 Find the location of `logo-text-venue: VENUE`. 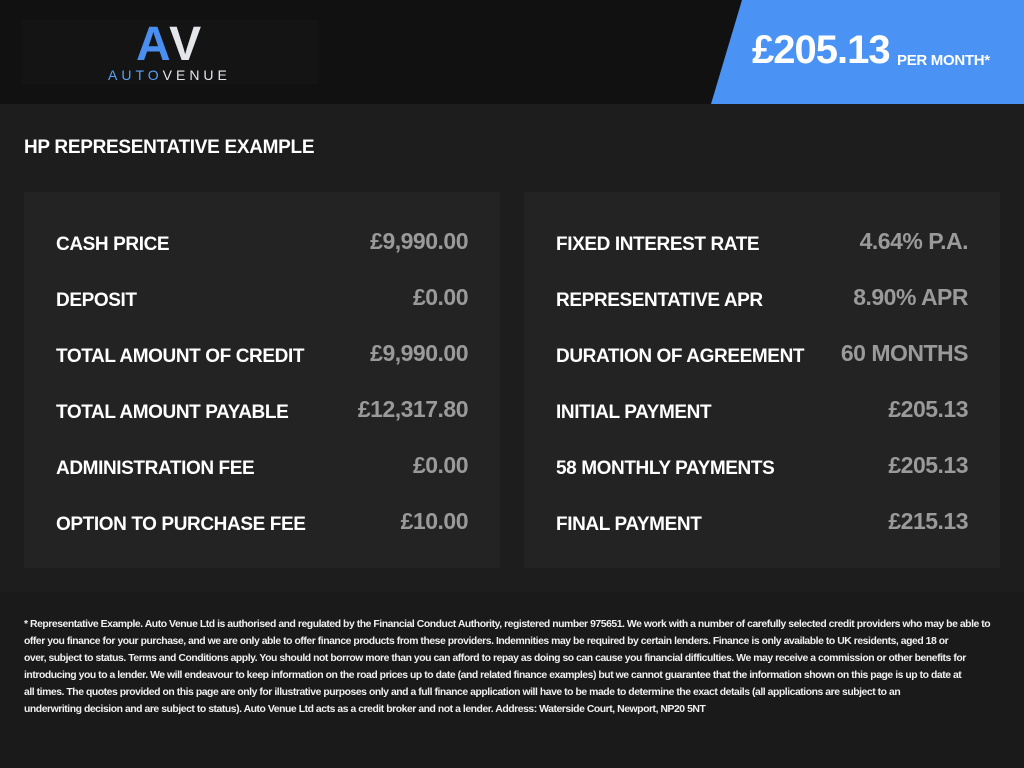

logo-text-venue: VENUE is located at coordinates (196, 75).